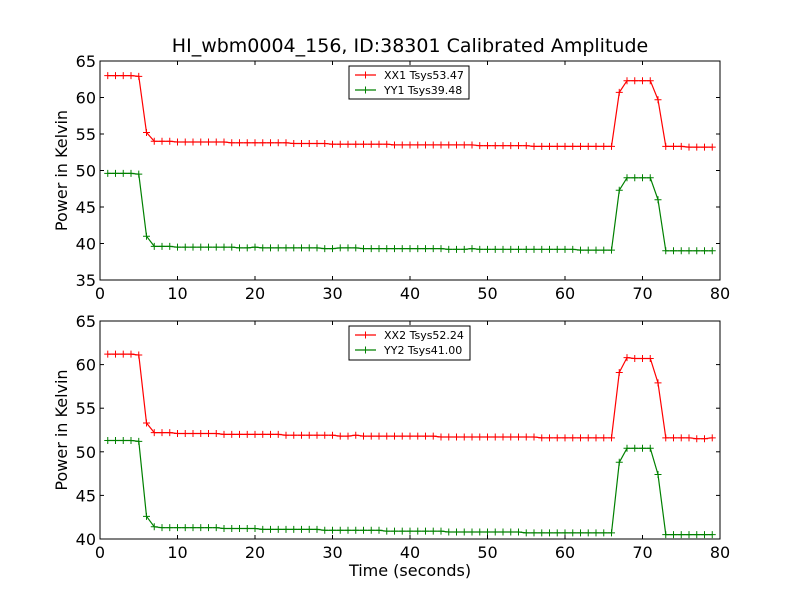 The image size is (800, 600). What do you see at coordinates (86, 207) in the screenshot?
I see `y-tick-label: 45` at bounding box center [86, 207].